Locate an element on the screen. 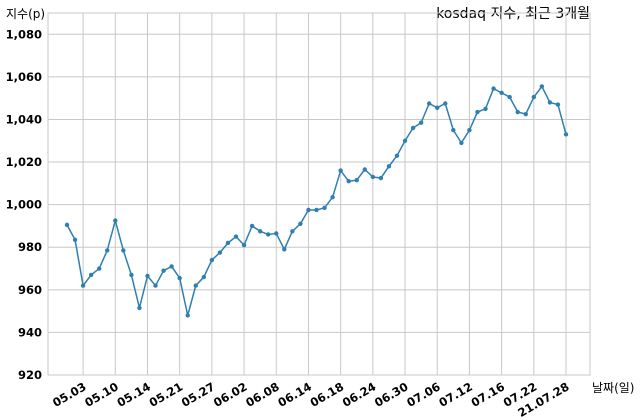  y-tick-label: 1,000 is located at coordinates (24, 205).